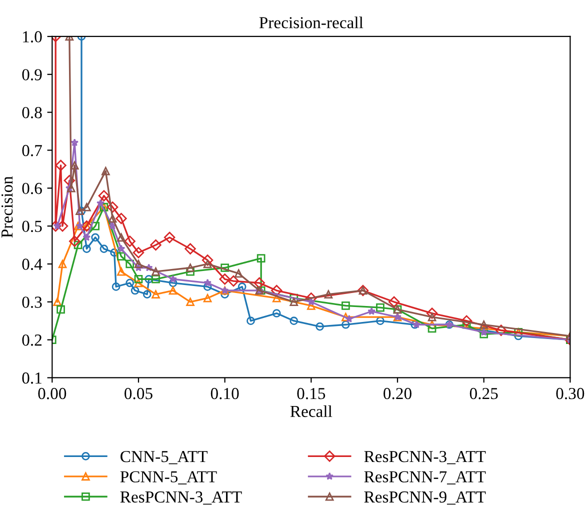 Image resolution: width=586 pixels, height=521 pixels. Describe the element at coordinates (311, 22) in the screenshot. I see `chart-title: Precision-recall` at that location.